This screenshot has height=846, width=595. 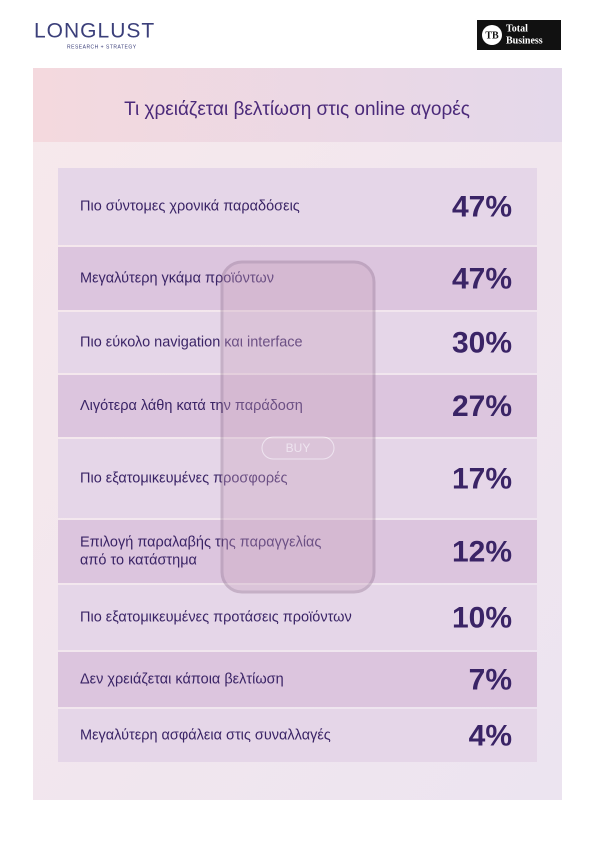 I want to click on row-label: Πιο εύκολο navigation και interface, so click(x=191, y=342).